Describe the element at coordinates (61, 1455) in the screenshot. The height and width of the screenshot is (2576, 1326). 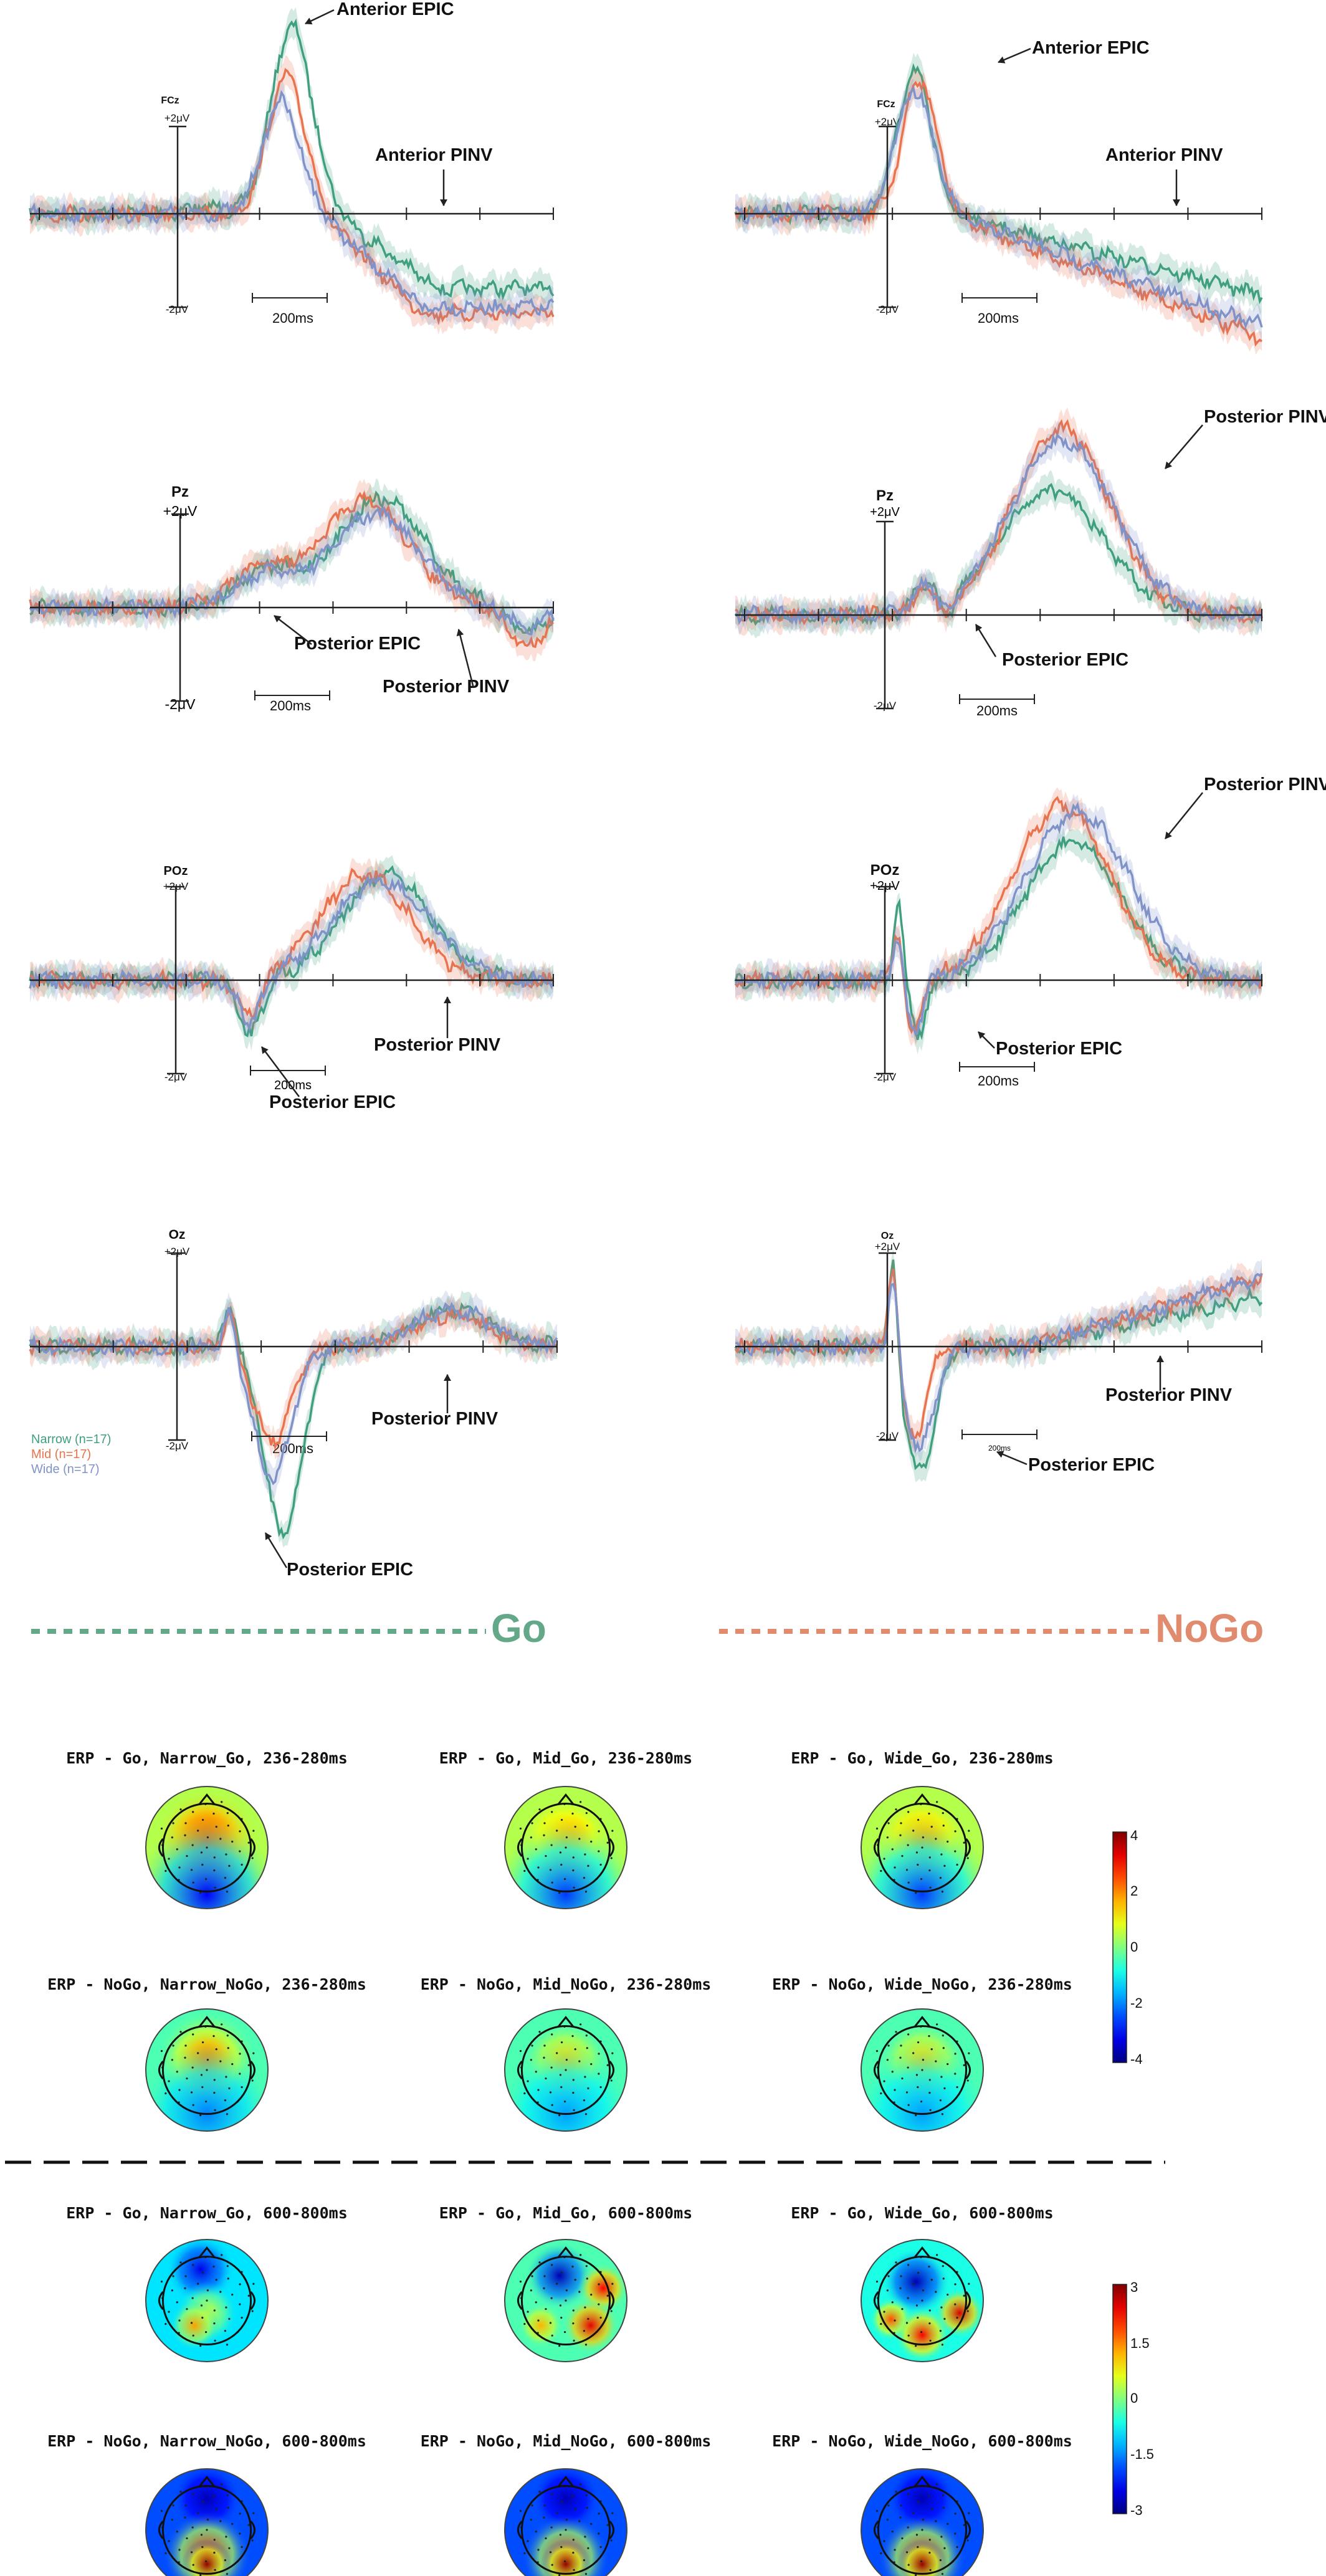
I see `legend-mid: Mid (n=17)` at that location.